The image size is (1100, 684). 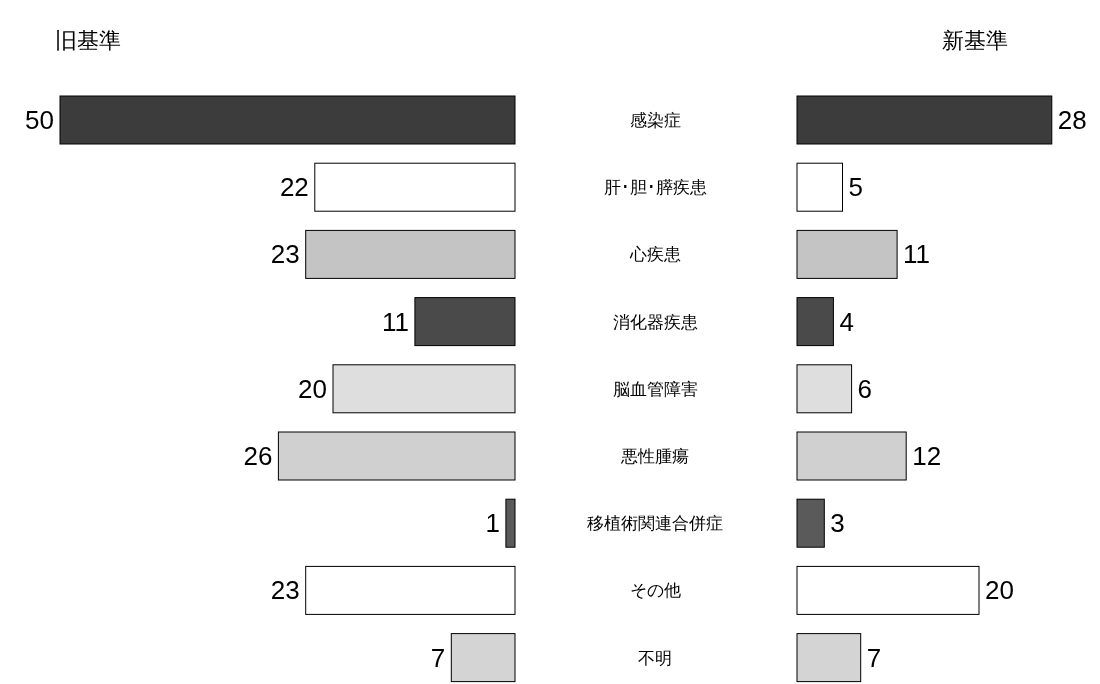 I want to click on y-tick-label: 肝･胆･膵疾患, so click(x=655, y=187).